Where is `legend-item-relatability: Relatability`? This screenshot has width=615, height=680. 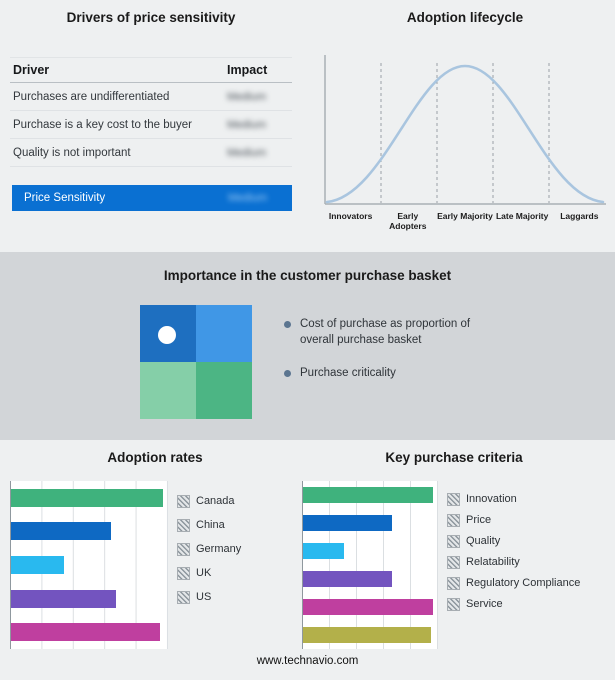
legend-item-relatability: Relatability is located at coordinates (513, 562).